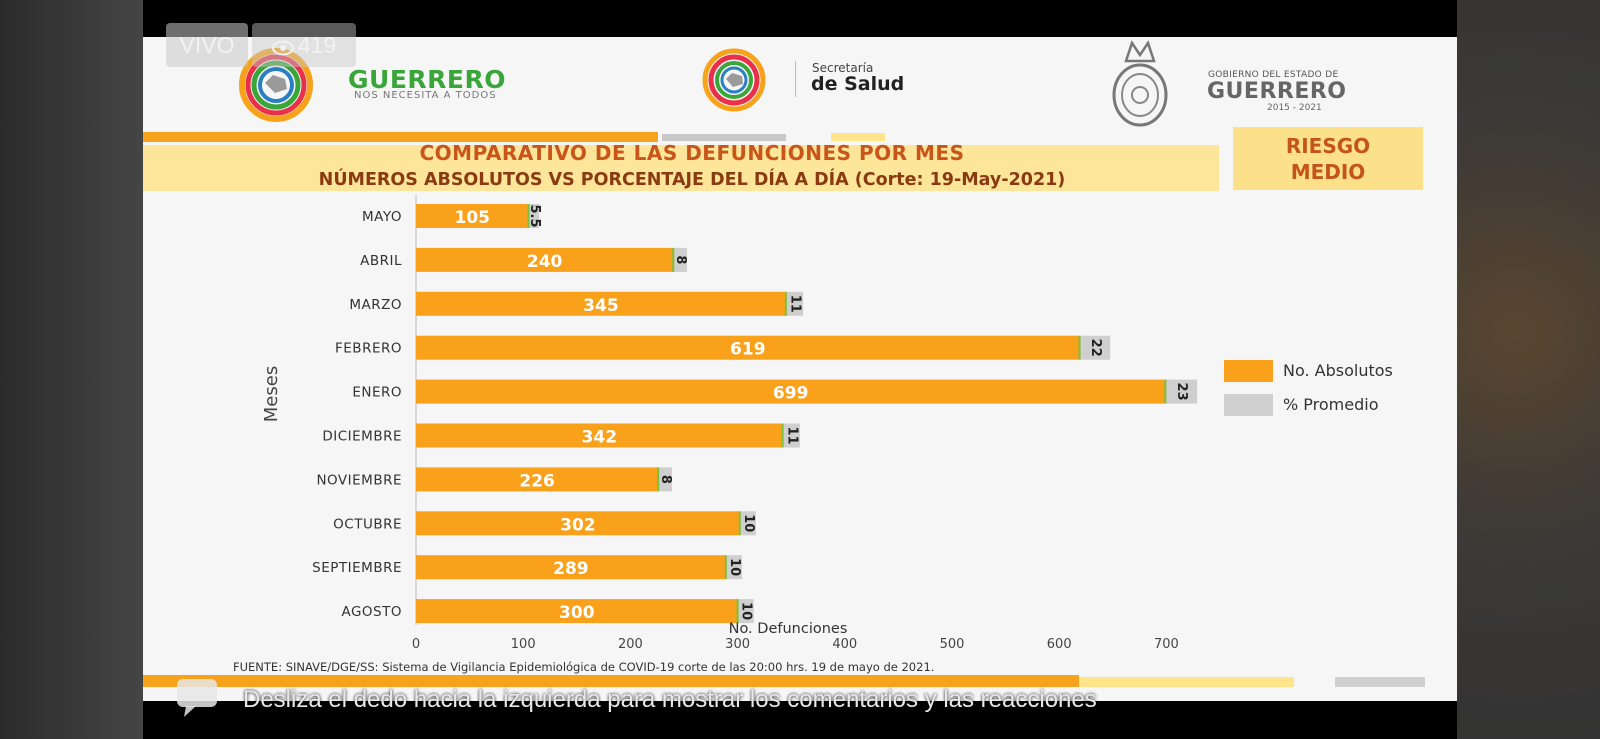  What do you see at coordinates (317, 45) in the screenshot?
I see `viewer-count: 419` at bounding box center [317, 45].